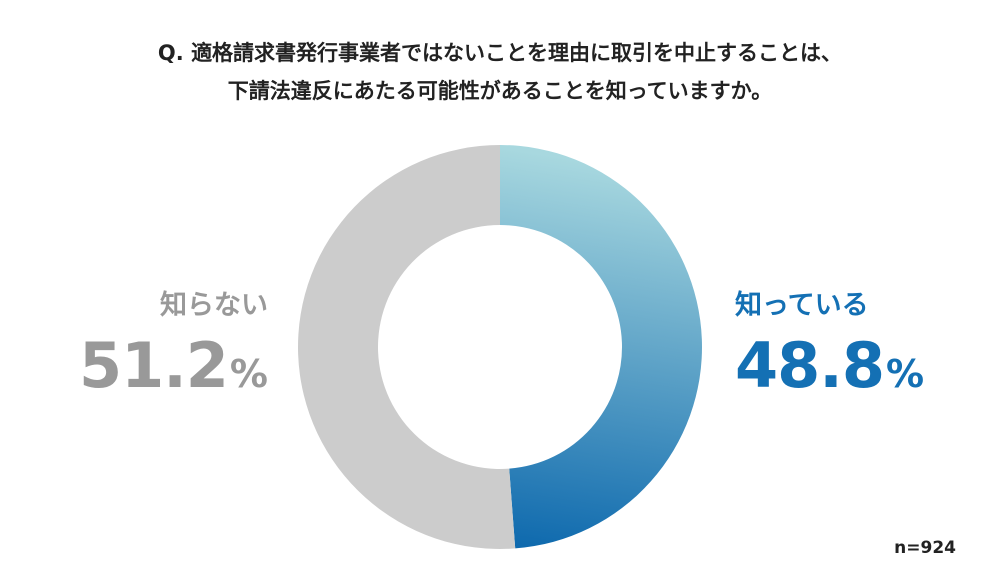 This screenshot has width=1000, height=586. I want to click on not-know-category-label: 知らない, so click(214, 305).